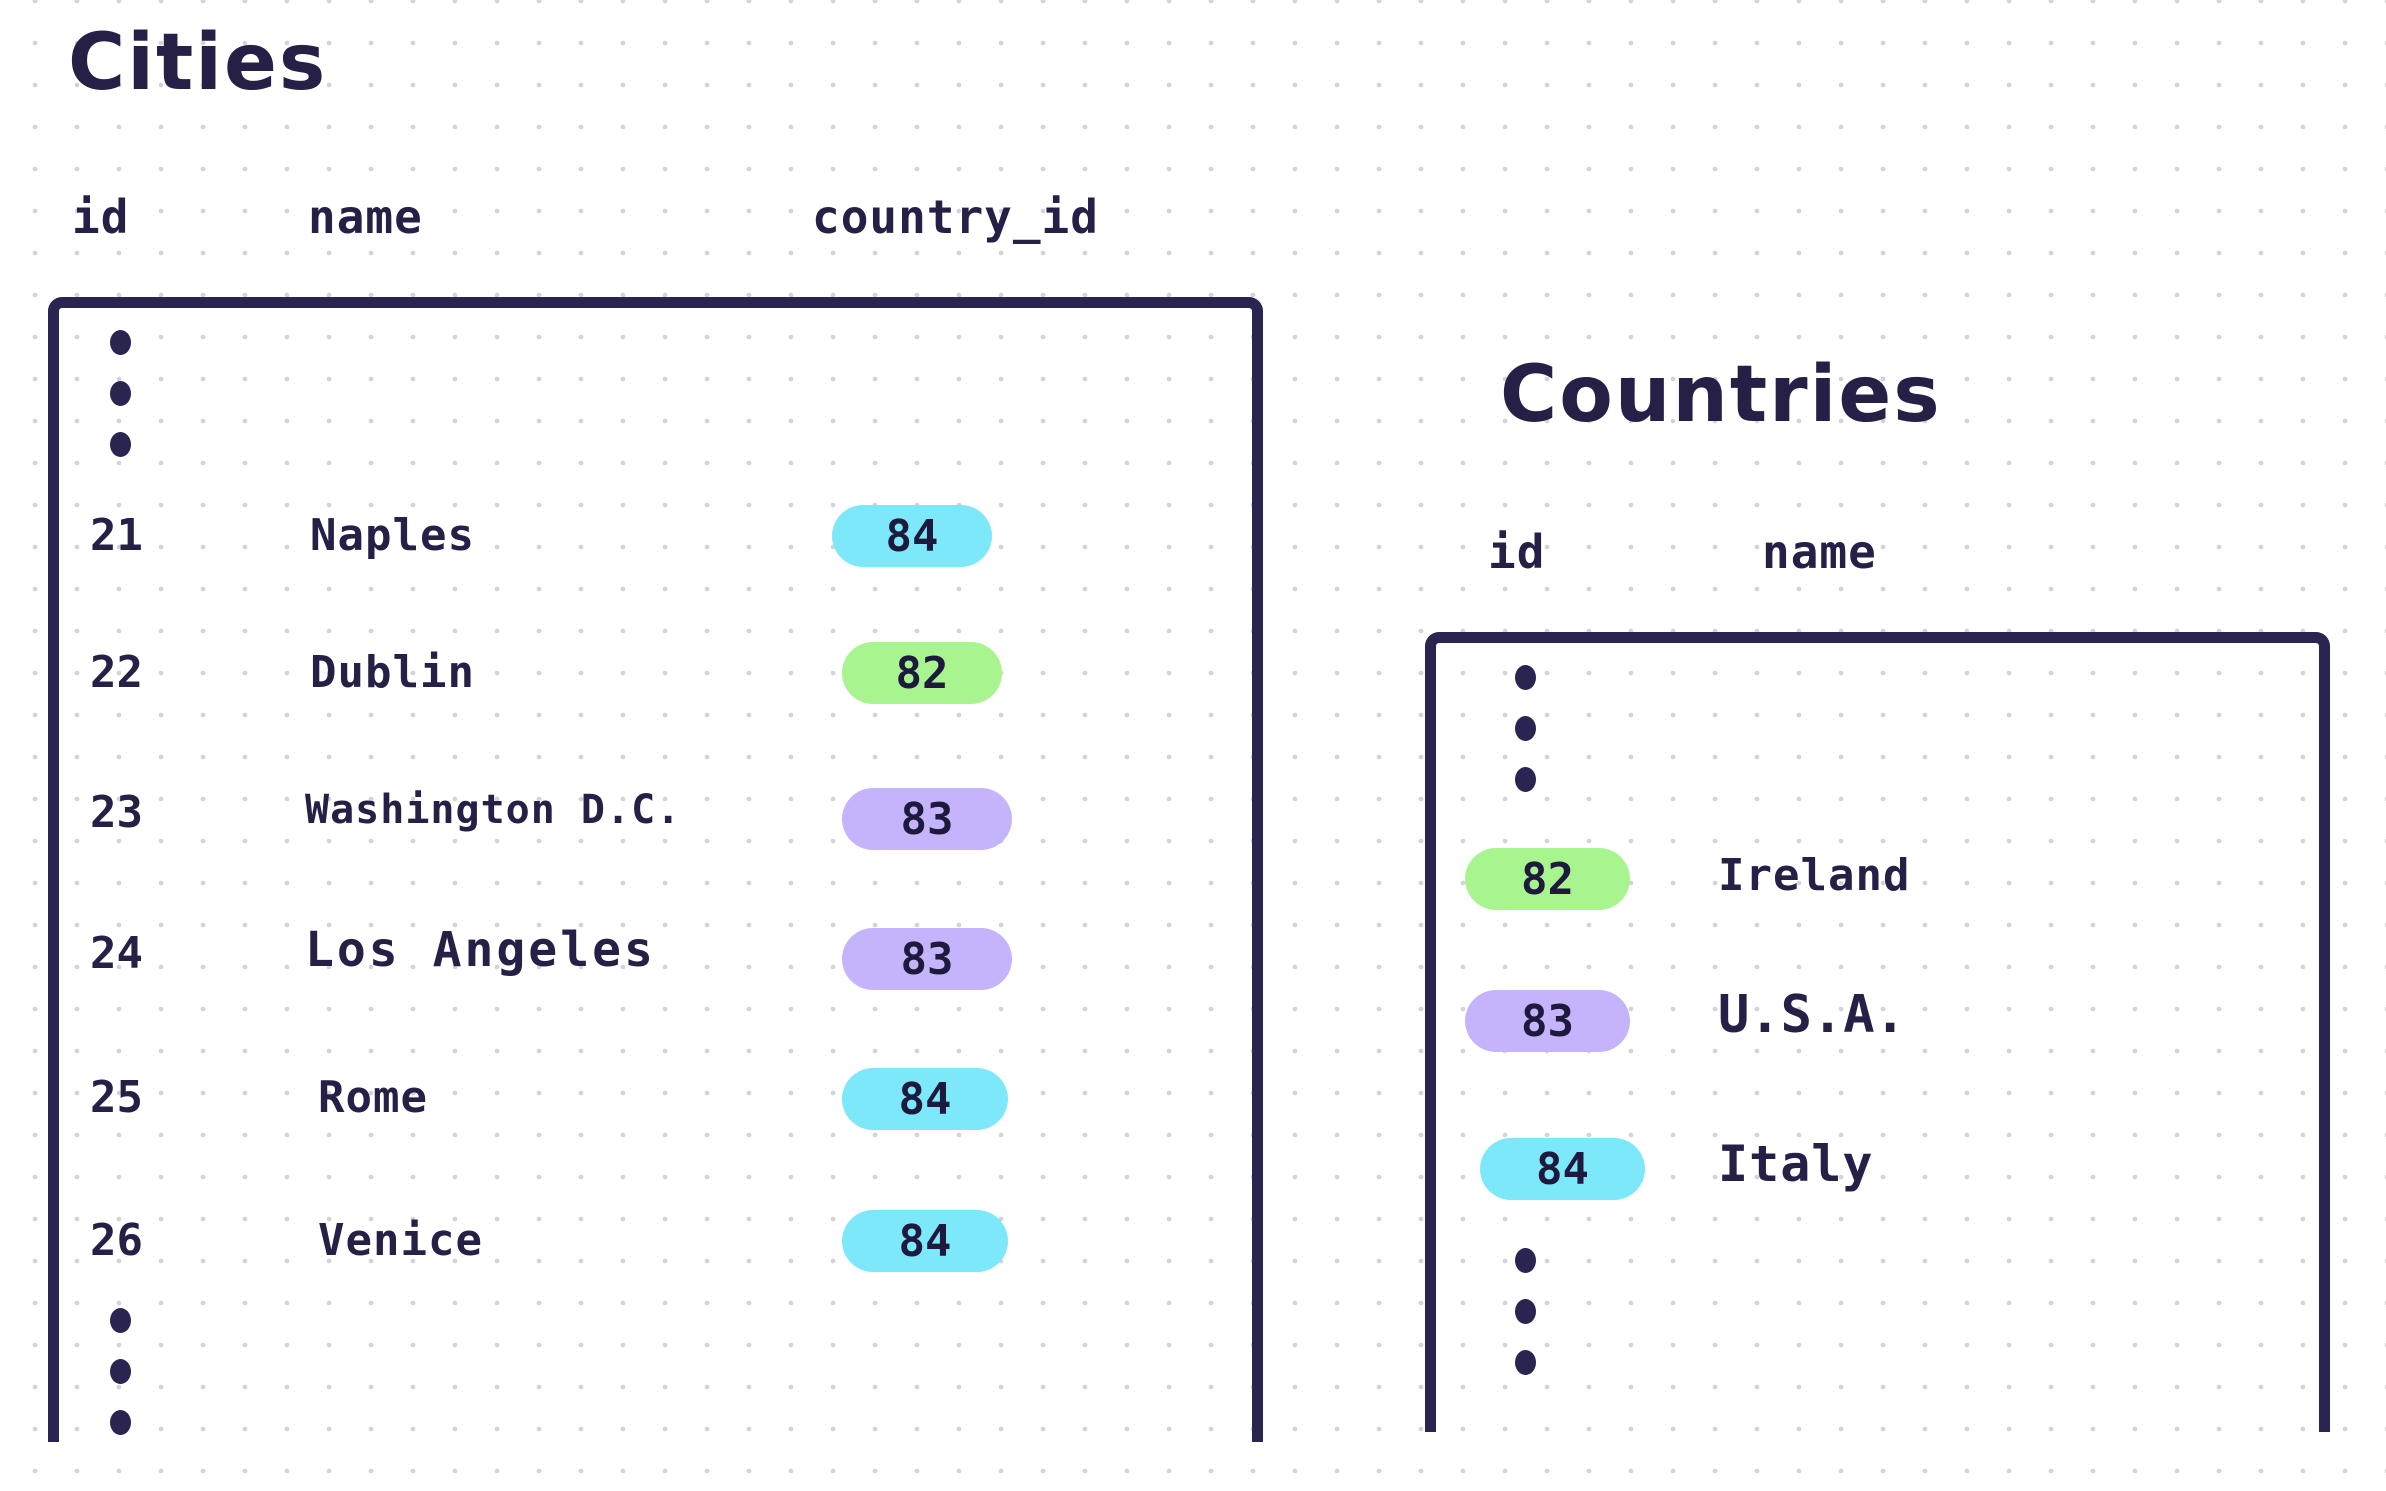 Image resolution: width=2386 pixels, height=1491 pixels. I want to click on cities-column-header-country-id: country_id, so click(955, 217).